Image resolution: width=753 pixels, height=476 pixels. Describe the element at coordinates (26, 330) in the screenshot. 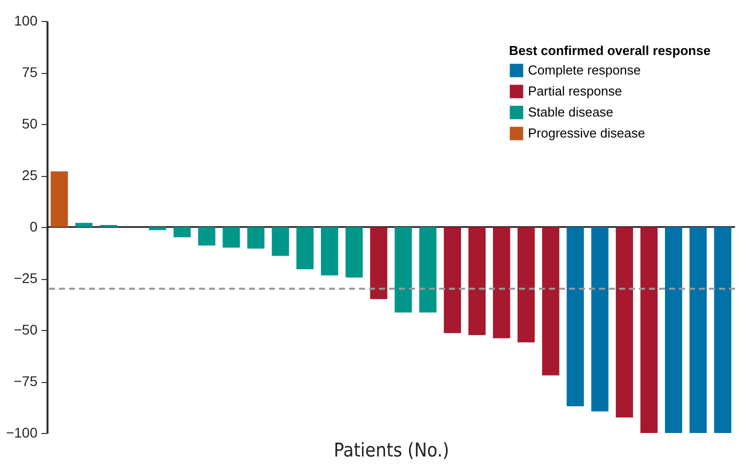

I see `y-tick-label: −50` at that location.